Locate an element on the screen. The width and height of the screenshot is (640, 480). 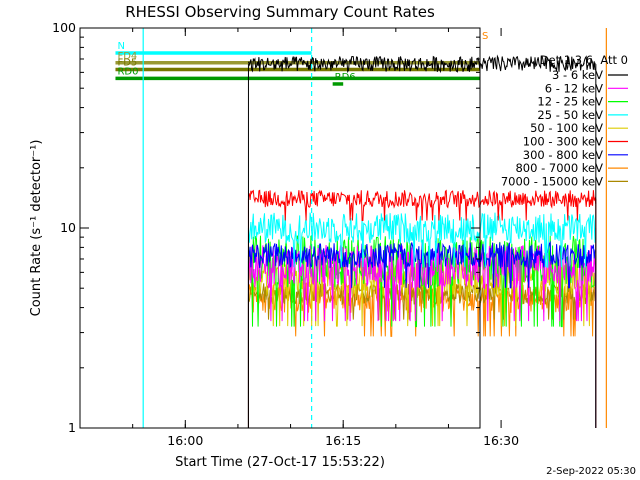
flag-label-fd5: FD5 is located at coordinates (127, 63).